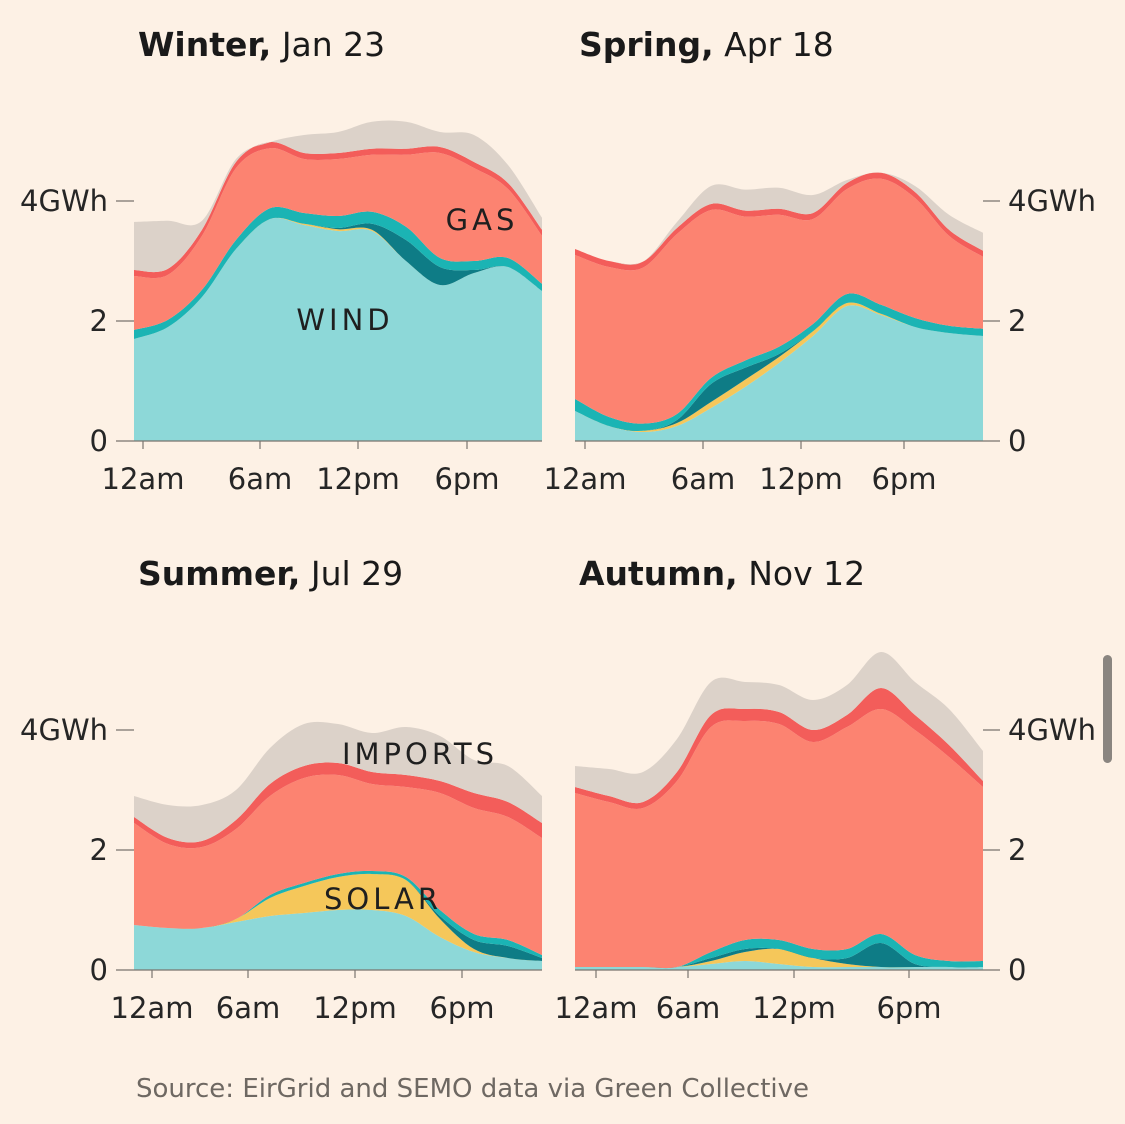 This screenshot has width=1125, height=1124. What do you see at coordinates (1017, 441) in the screenshot?
I see `y-tick-label-1-0: 0` at bounding box center [1017, 441].